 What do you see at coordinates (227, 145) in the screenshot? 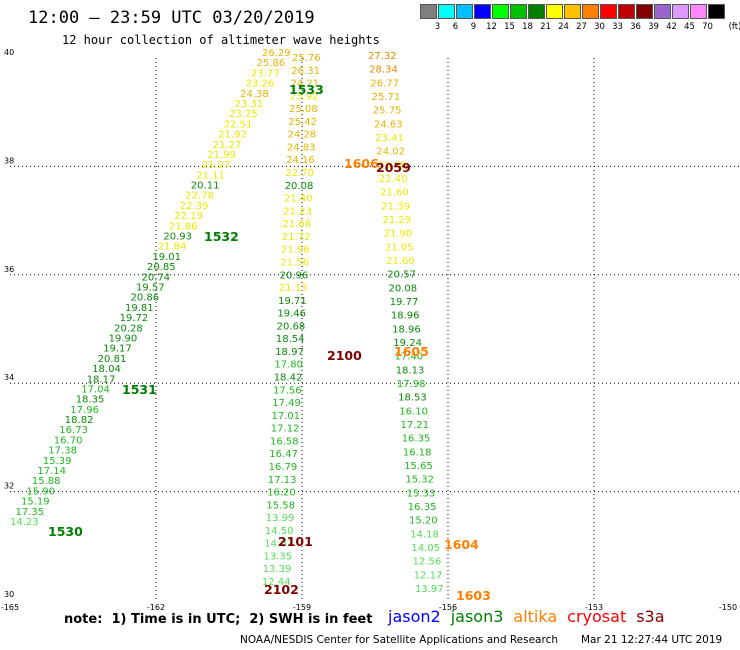
I see `wave-height-label: 21.27` at bounding box center [227, 145].